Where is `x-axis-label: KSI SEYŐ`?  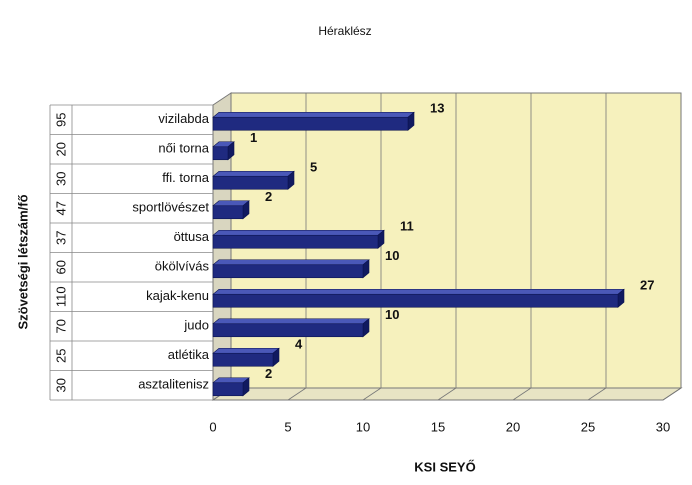
x-axis-label: KSI SEYŐ is located at coordinates (444, 466).